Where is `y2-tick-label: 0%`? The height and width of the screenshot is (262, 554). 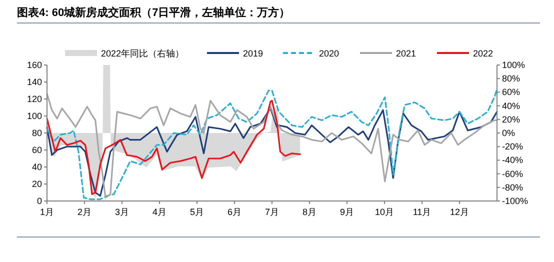
y2-tick-label: 0% is located at coordinates (509, 133).